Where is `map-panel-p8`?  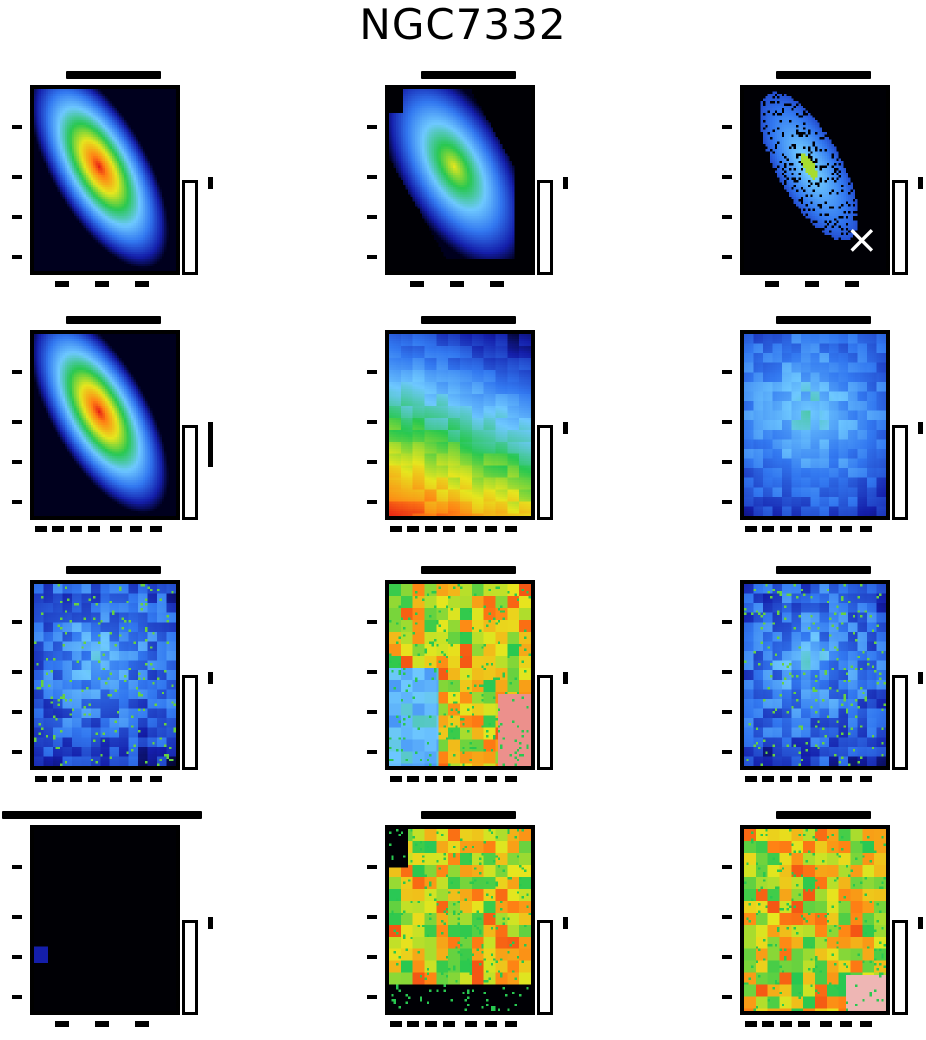
map-panel-p8 is located at coordinates (467, 680).